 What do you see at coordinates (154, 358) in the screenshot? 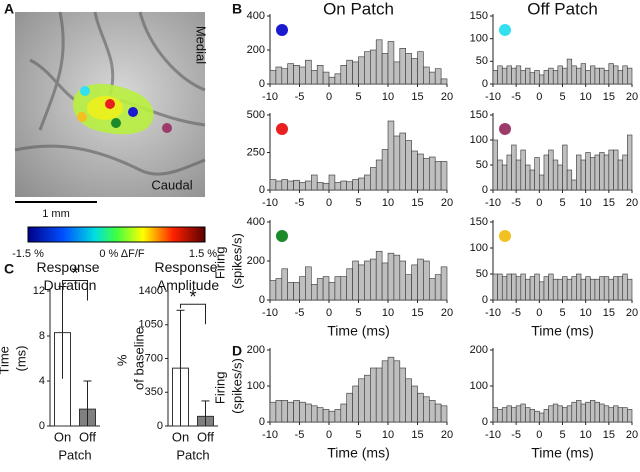
I see `y-tick-label: 700` at bounding box center [154, 358].